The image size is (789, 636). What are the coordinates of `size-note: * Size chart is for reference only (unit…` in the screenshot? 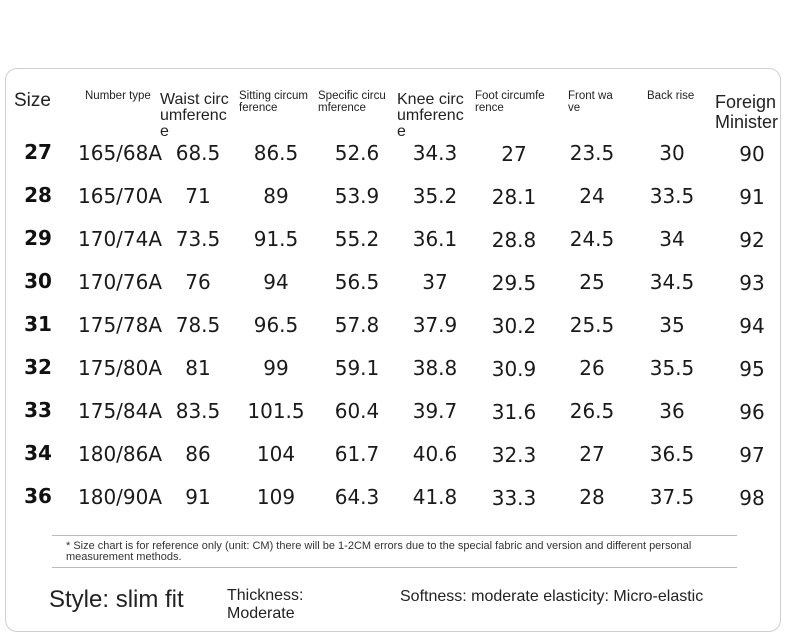 It's located at (379, 551).